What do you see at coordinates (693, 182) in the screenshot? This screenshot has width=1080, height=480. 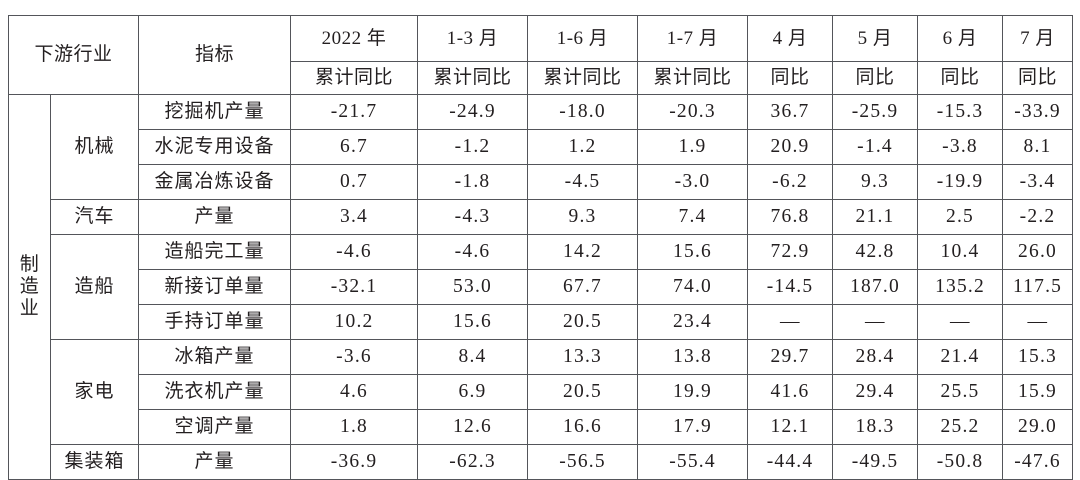 I see `data-cell: -3.0` at bounding box center [693, 182].